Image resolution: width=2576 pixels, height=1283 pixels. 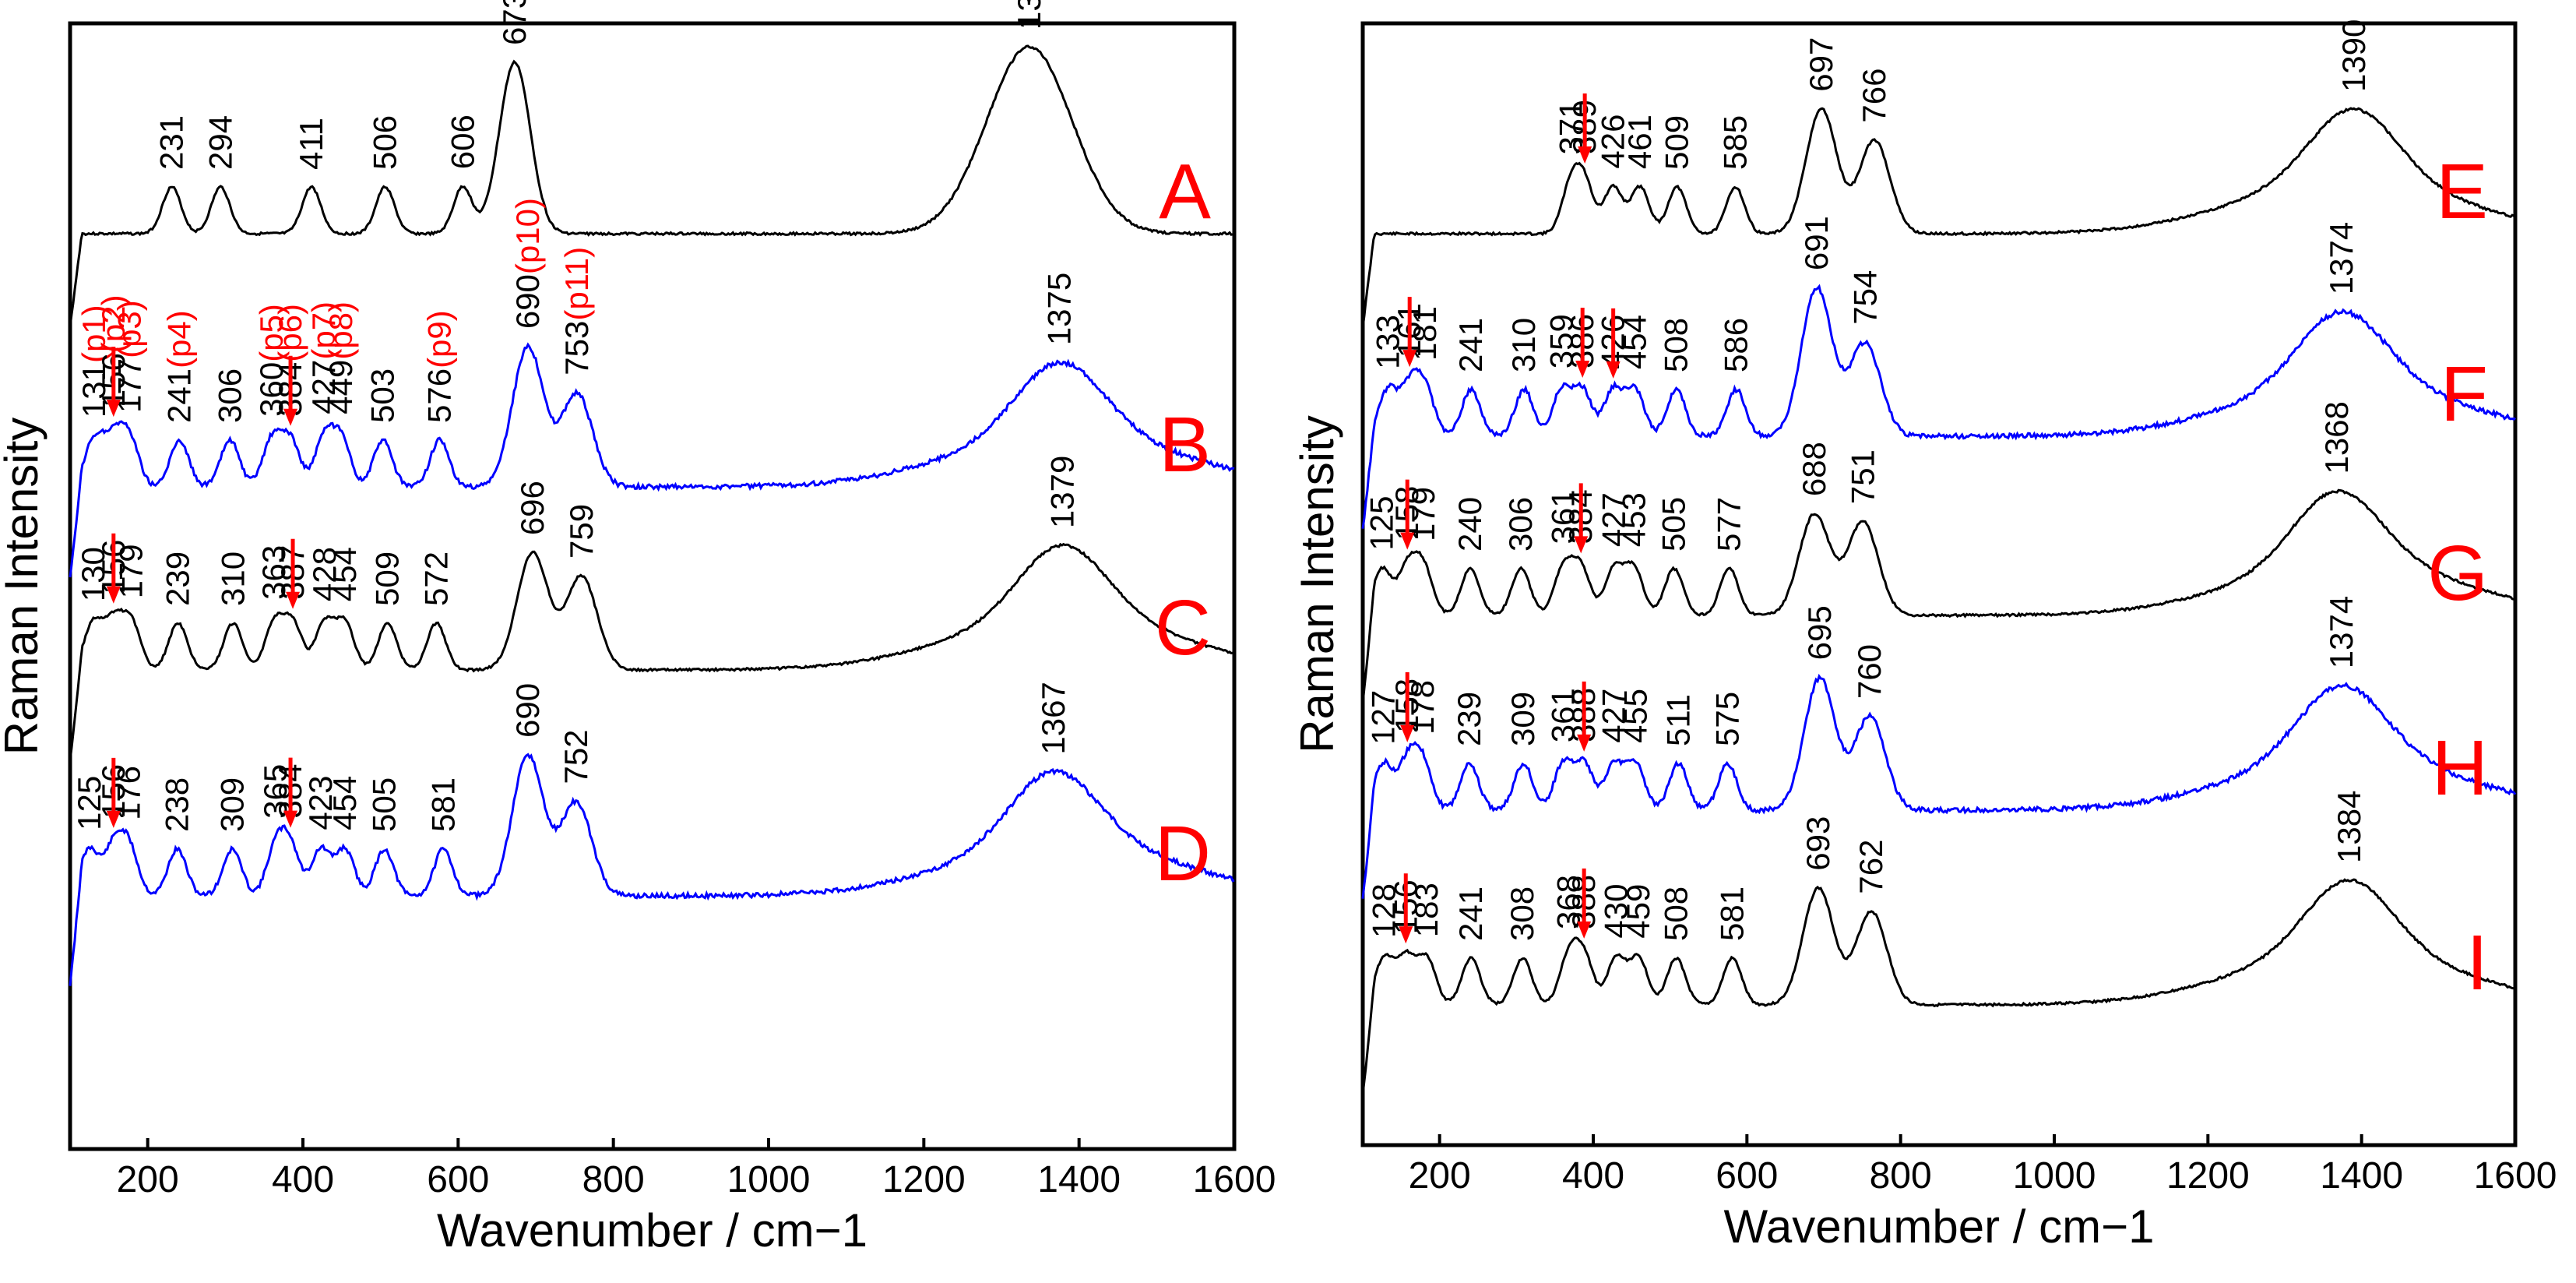 I want to click on spectrum-line-B, so click(x=652, y=460).